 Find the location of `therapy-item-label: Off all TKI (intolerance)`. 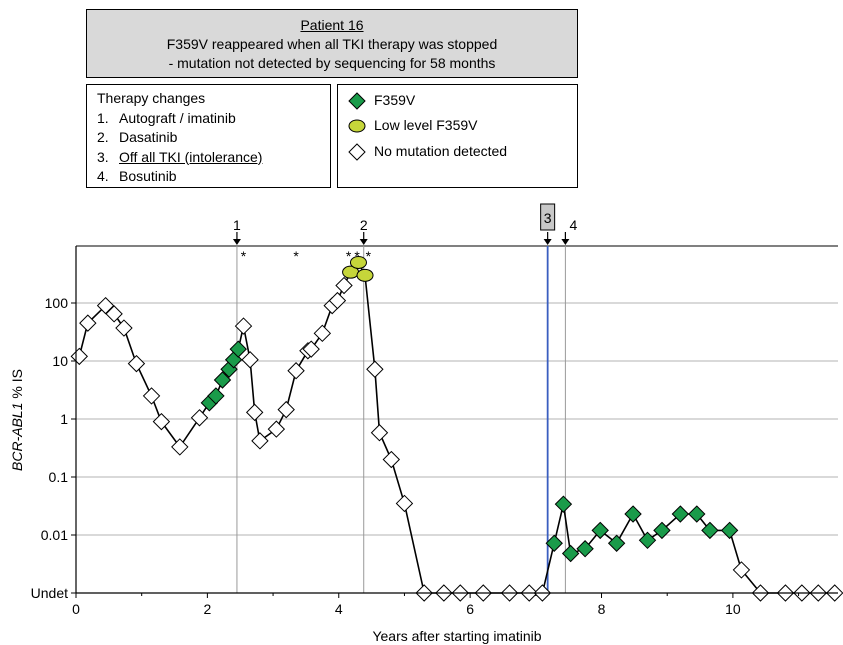

therapy-item-label: Off all TKI (intolerance) is located at coordinates (191, 156).